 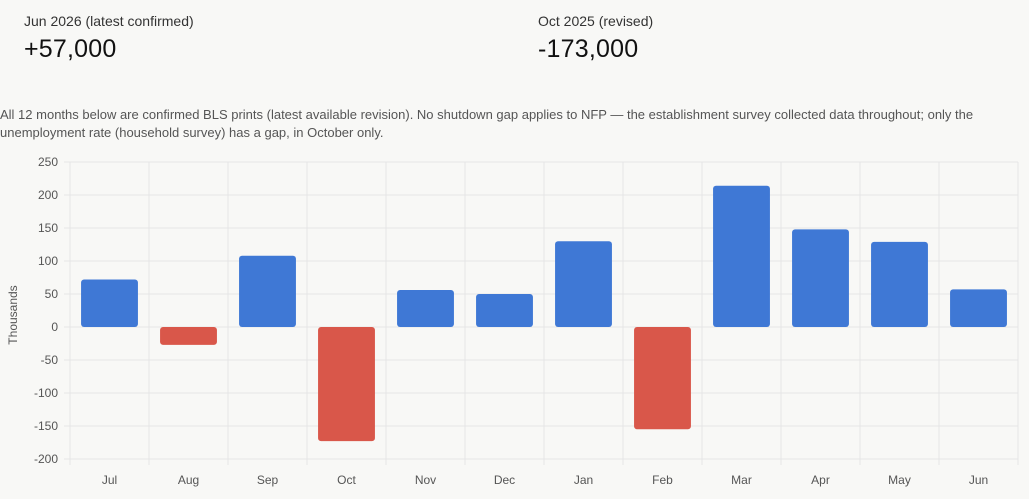 What do you see at coordinates (346, 384) in the screenshot?
I see `bar-oct` at bounding box center [346, 384].